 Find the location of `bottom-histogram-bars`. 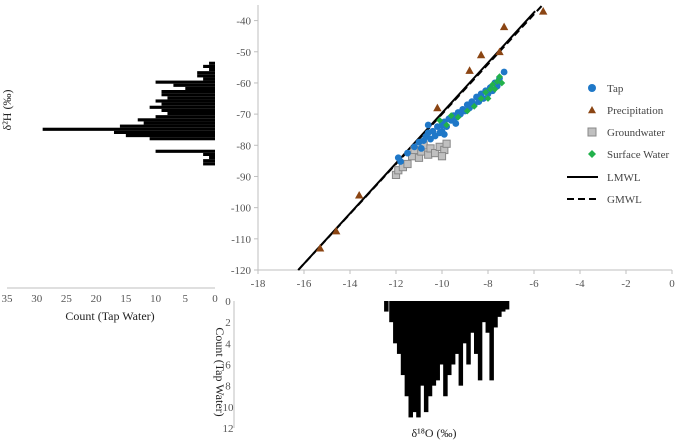

bottom-histogram-bars is located at coordinates (447, 359).